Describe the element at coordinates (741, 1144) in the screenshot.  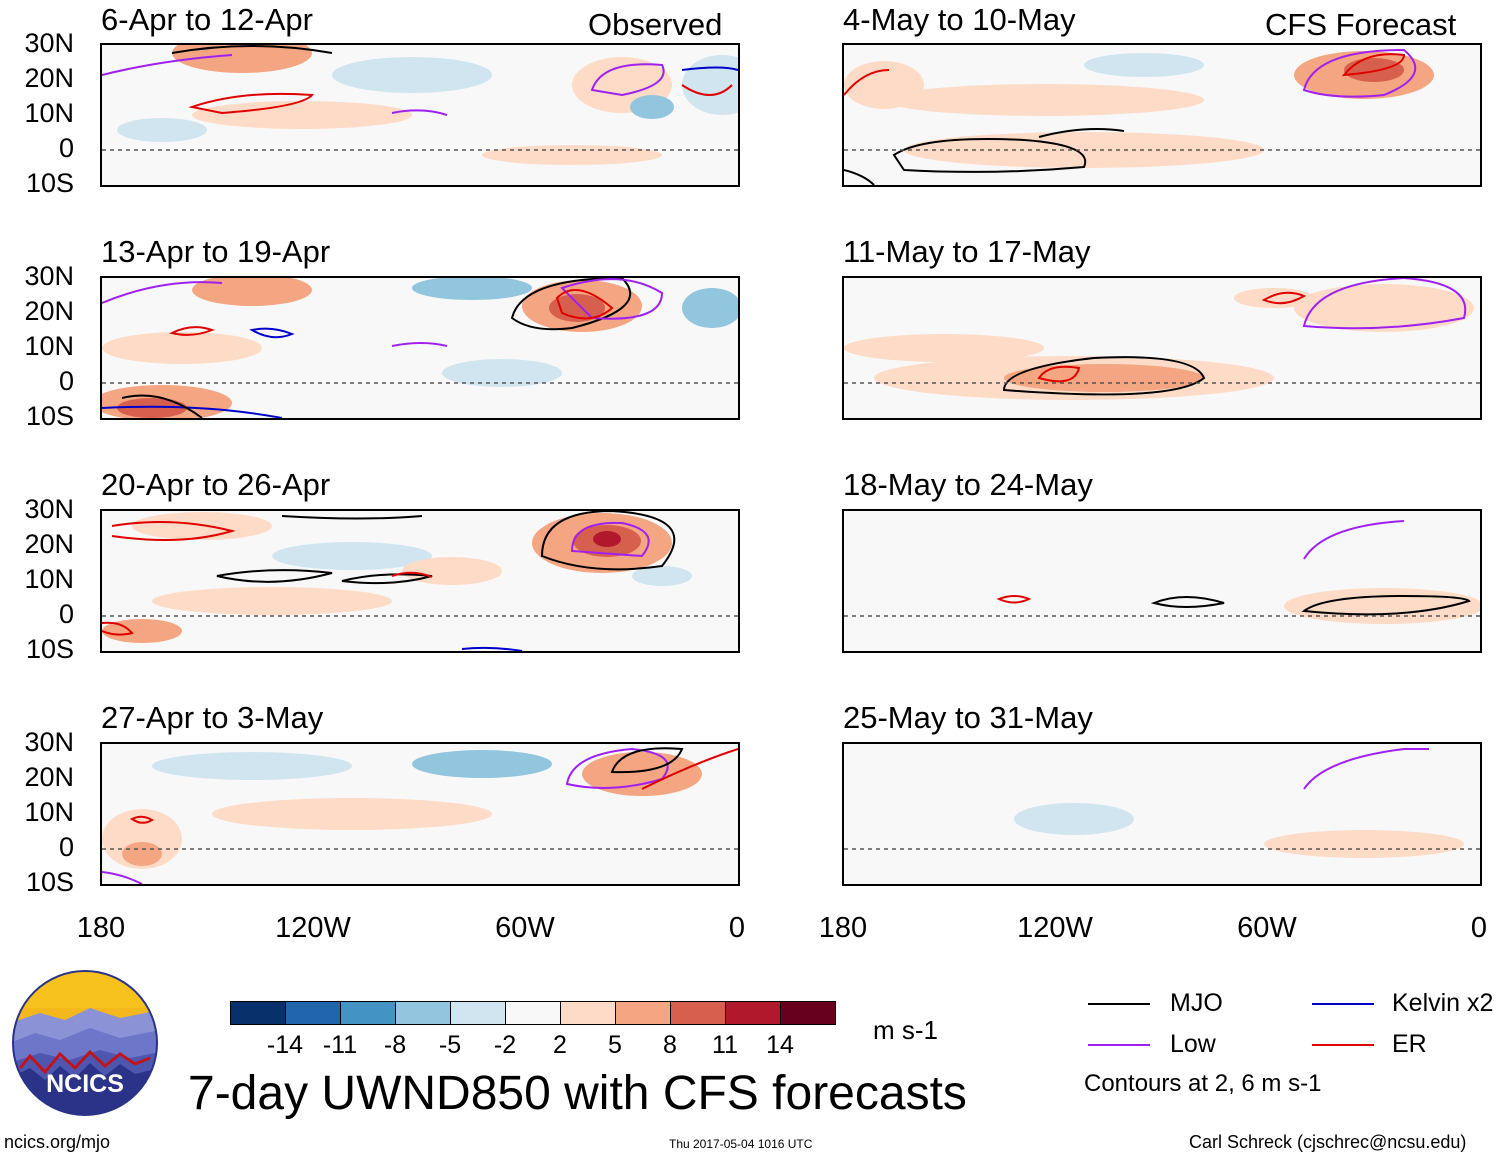
I see `footer-timestamp: Thu 2017-05-04 1016 UTC` at that location.